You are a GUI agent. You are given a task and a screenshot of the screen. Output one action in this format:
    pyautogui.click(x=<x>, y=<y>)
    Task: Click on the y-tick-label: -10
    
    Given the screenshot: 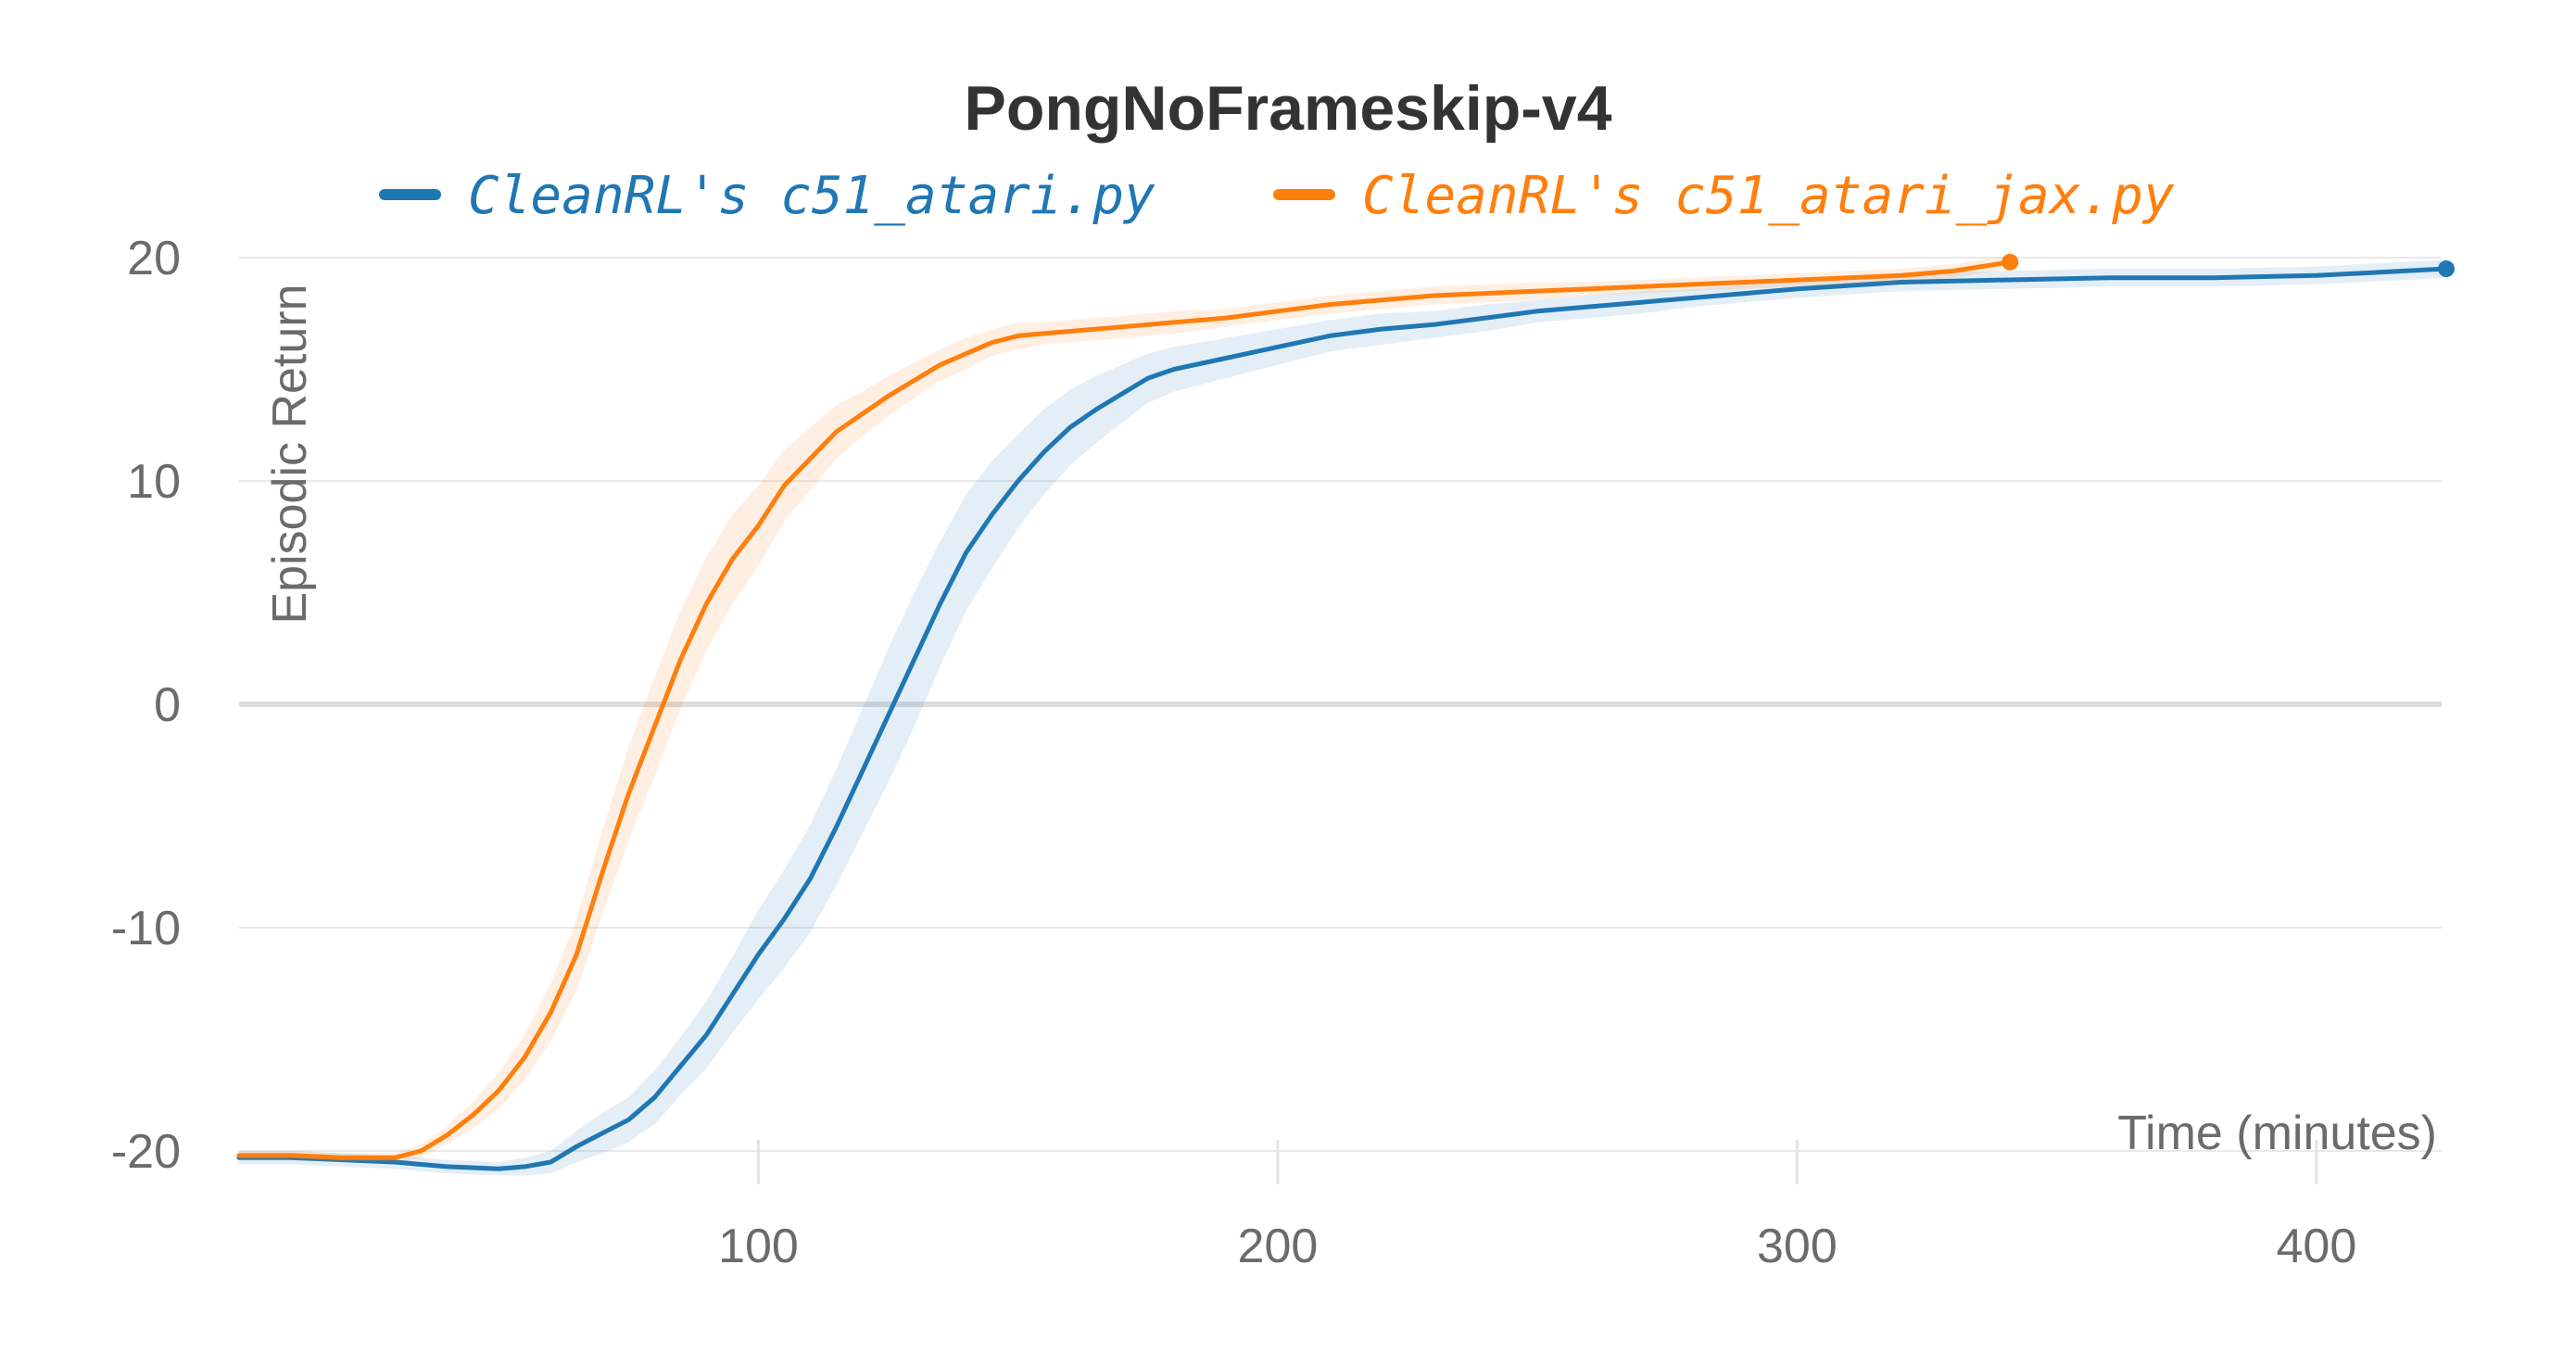 What is the action you would take?
    pyautogui.click(x=146, y=928)
    